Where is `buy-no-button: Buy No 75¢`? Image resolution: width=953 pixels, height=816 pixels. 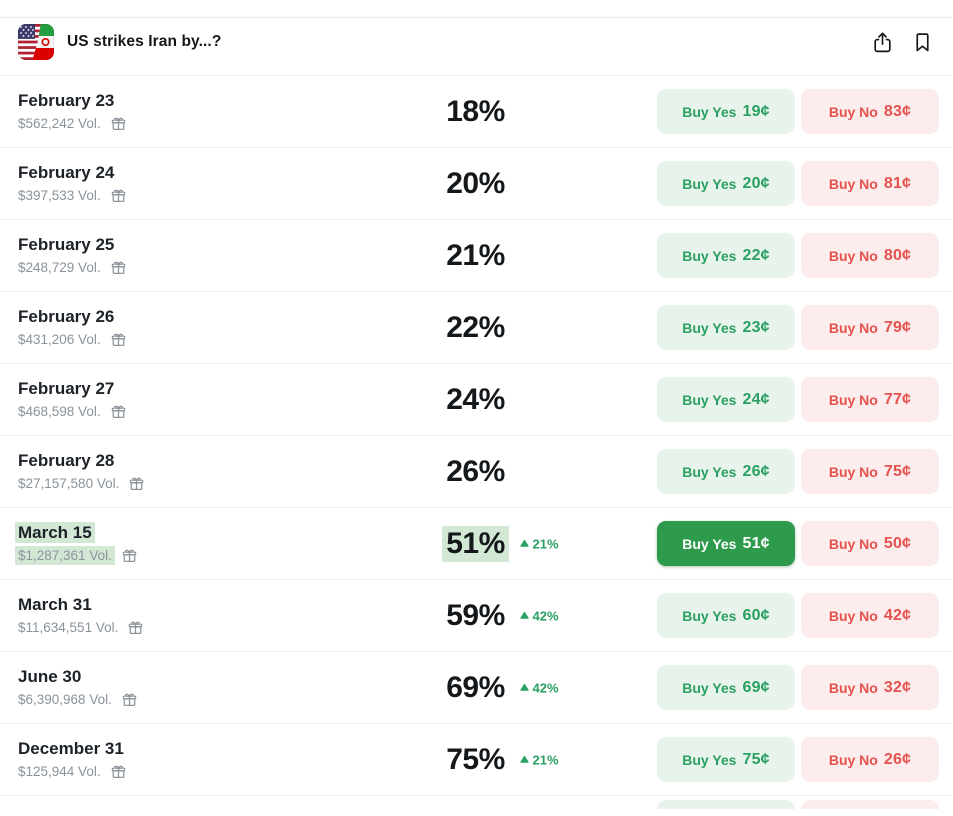 buy-no-button: Buy No 75¢ is located at coordinates (870, 471).